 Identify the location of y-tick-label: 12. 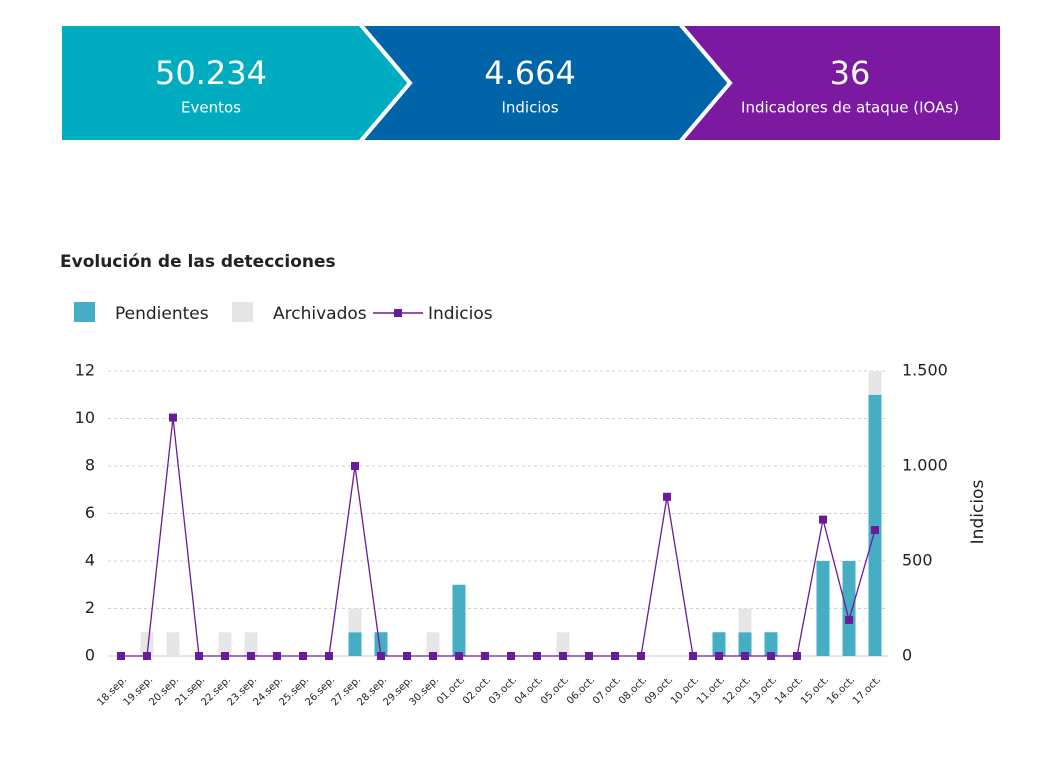
(85, 370).